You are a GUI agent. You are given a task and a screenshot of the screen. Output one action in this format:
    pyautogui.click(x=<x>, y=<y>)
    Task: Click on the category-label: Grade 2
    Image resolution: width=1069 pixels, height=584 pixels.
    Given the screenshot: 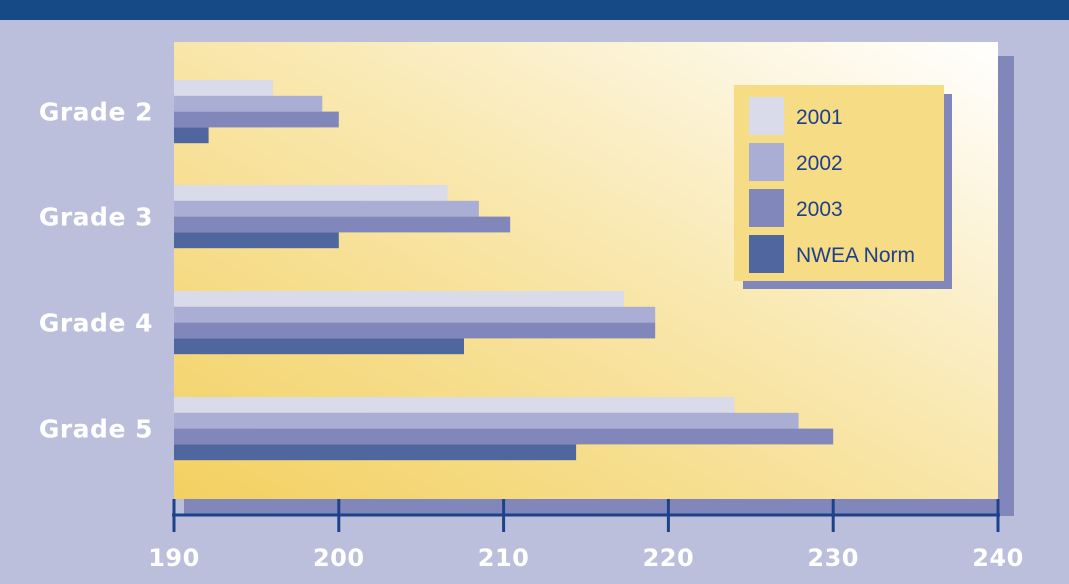 What is the action you would take?
    pyautogui.click(x=96, y=112)
    